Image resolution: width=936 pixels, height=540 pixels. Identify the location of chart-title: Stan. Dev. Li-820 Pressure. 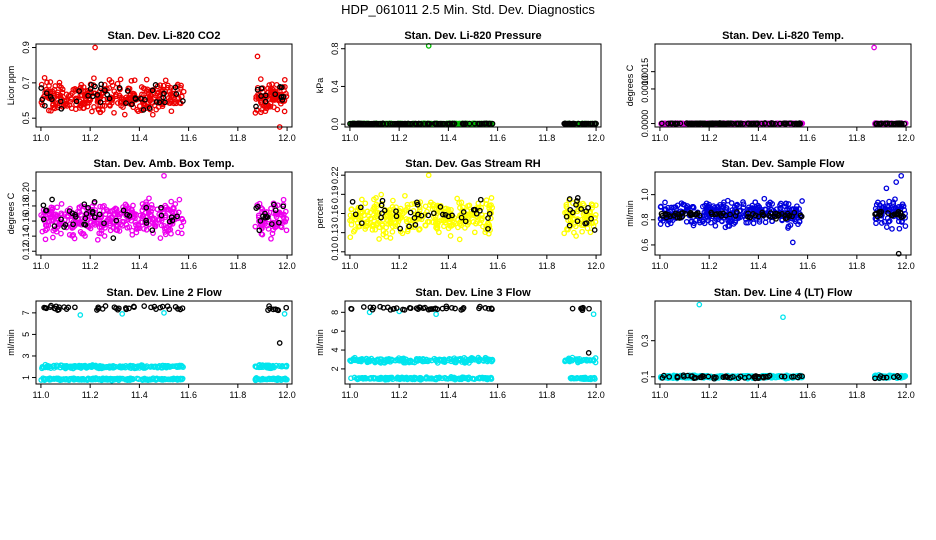
(472, 36).